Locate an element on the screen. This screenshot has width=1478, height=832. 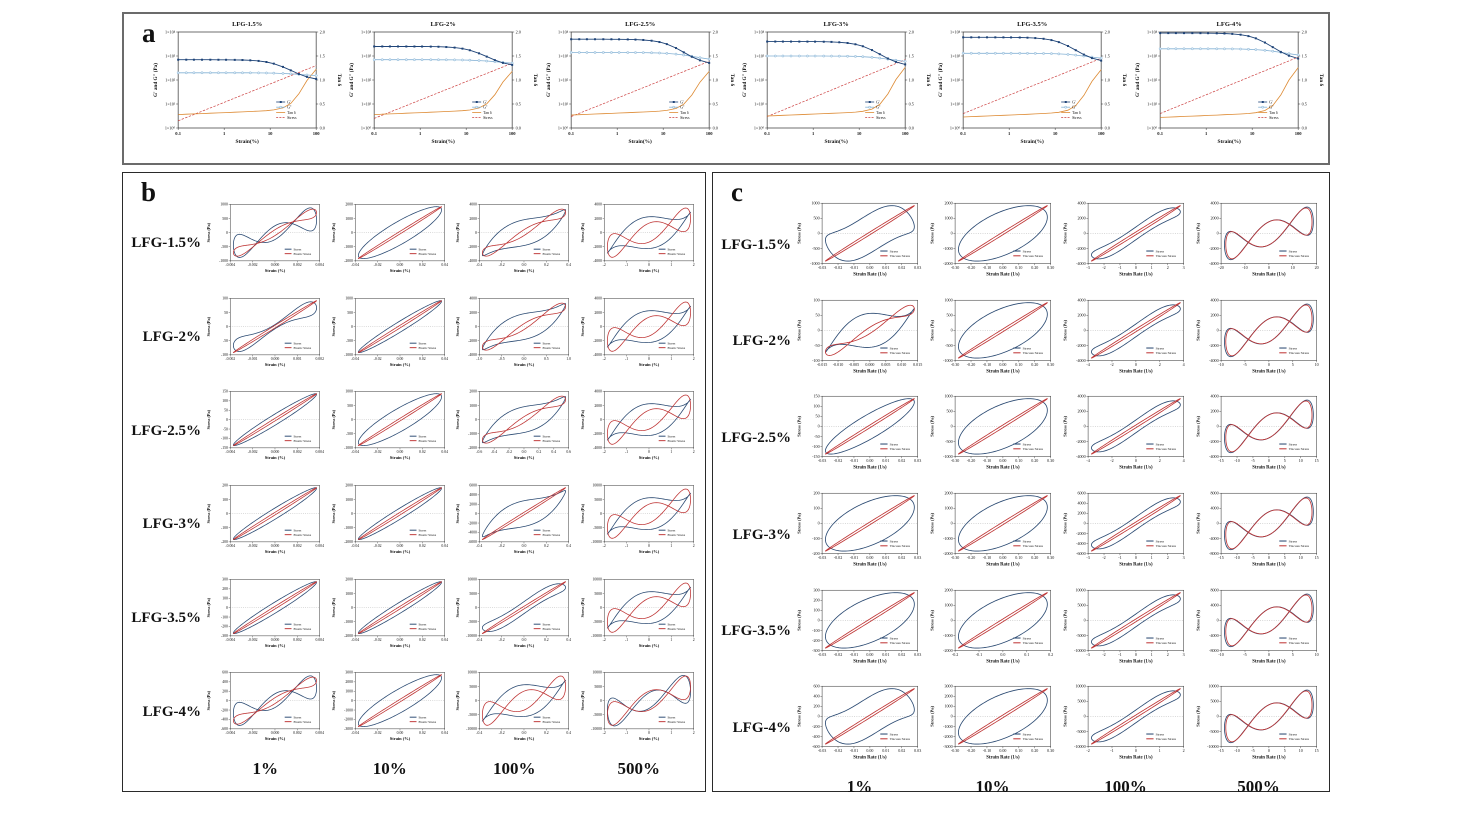
svg-text: 0.005 is located at coordinates (885, 364).